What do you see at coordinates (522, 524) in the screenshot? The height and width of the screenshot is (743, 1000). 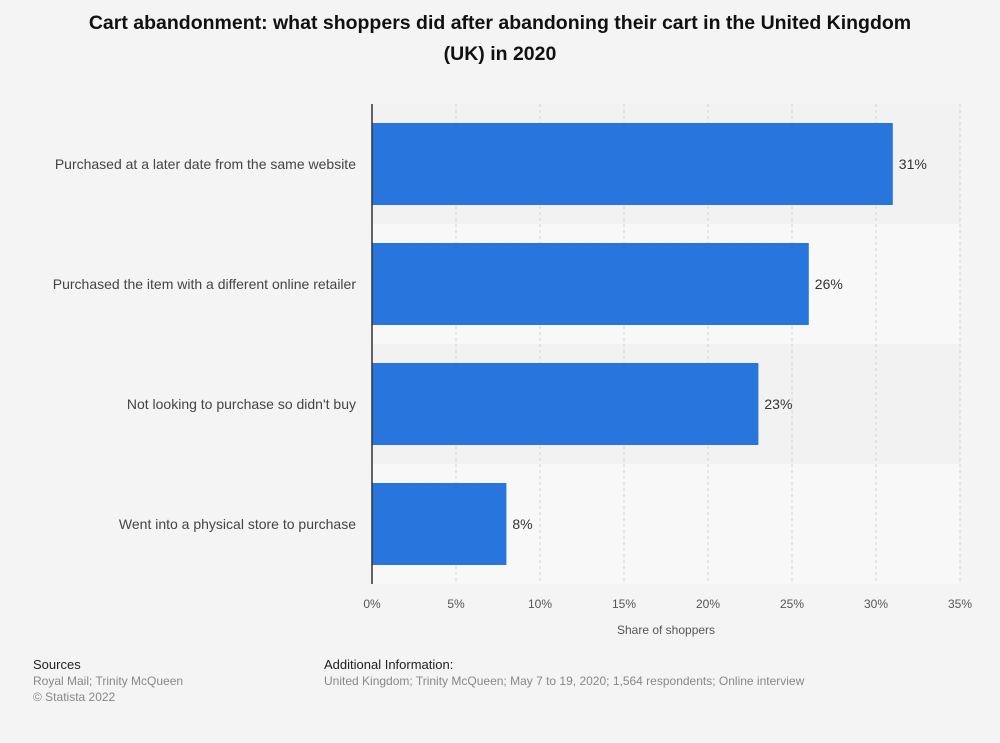 I see `data-label: 8%` at bounding box center [522, 524].